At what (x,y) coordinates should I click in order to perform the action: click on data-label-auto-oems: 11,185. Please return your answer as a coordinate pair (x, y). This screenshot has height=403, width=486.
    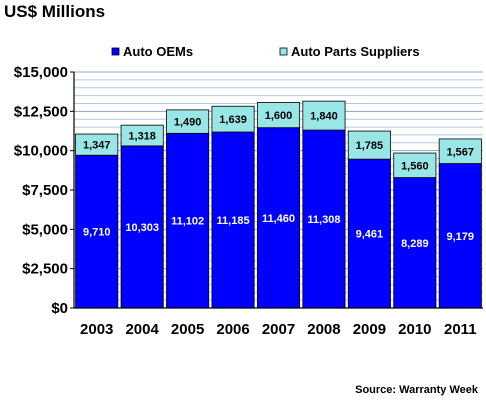
    Looking at the image, I should click on (233, 221).